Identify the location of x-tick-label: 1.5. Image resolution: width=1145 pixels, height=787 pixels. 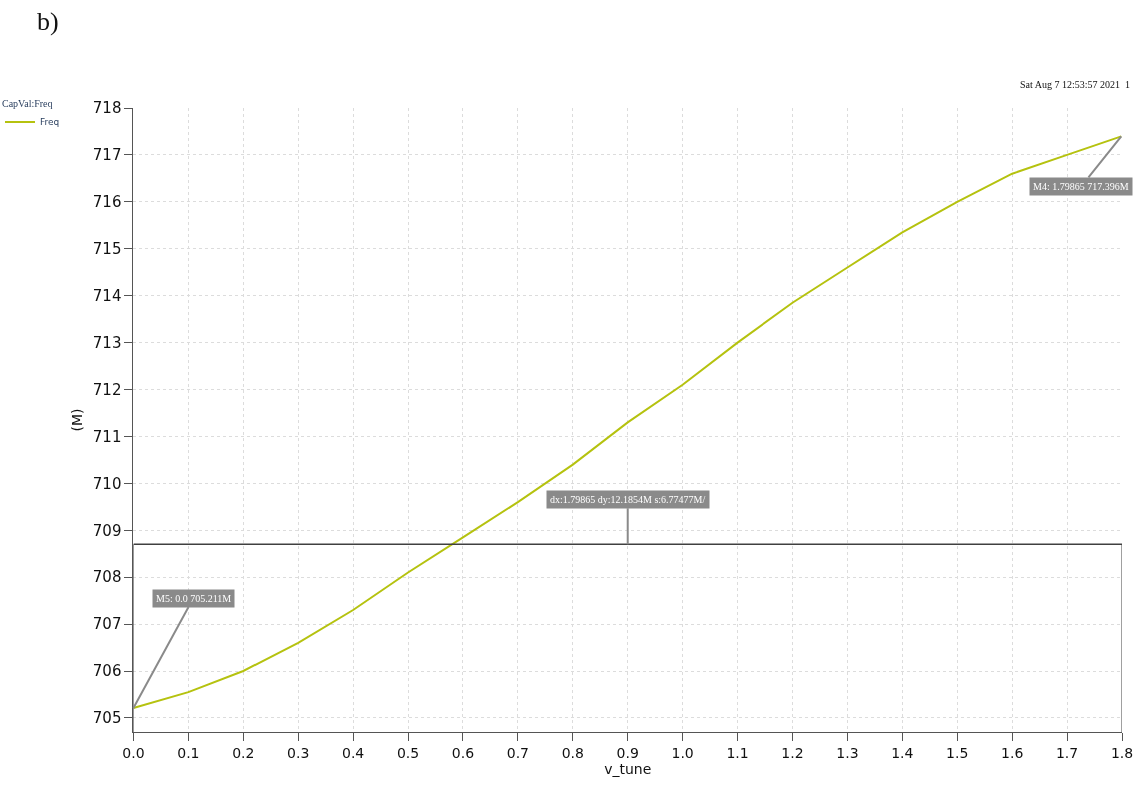
(957, 752).